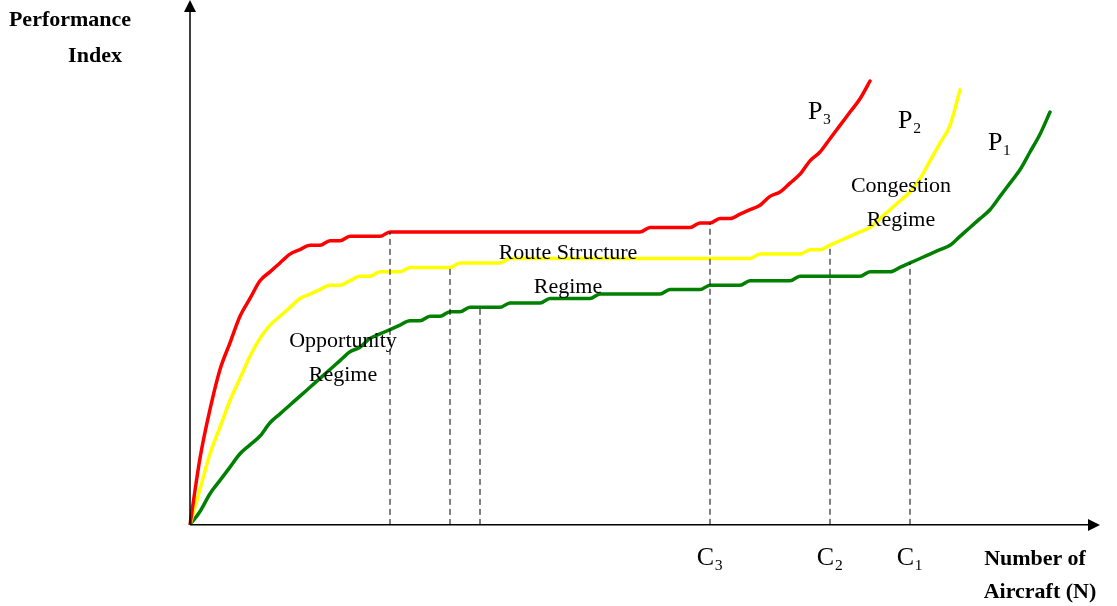  What do you see at coordinates (830, 557) in the screenshot?
I see `x-tick-label: C₂` at bounding box center [830, 557].